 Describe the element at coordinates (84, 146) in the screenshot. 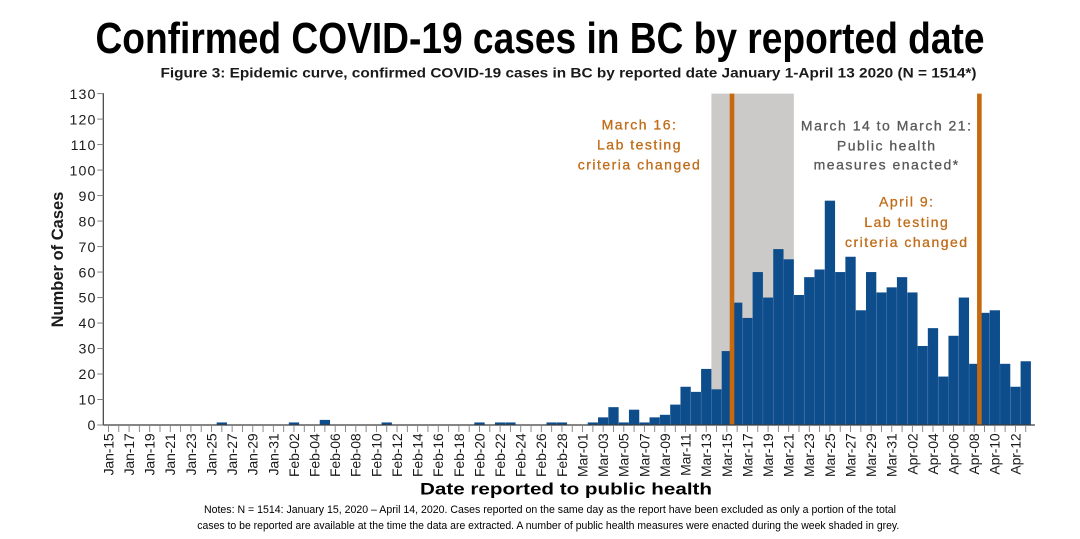

I see `svg-text: 110` at that location.